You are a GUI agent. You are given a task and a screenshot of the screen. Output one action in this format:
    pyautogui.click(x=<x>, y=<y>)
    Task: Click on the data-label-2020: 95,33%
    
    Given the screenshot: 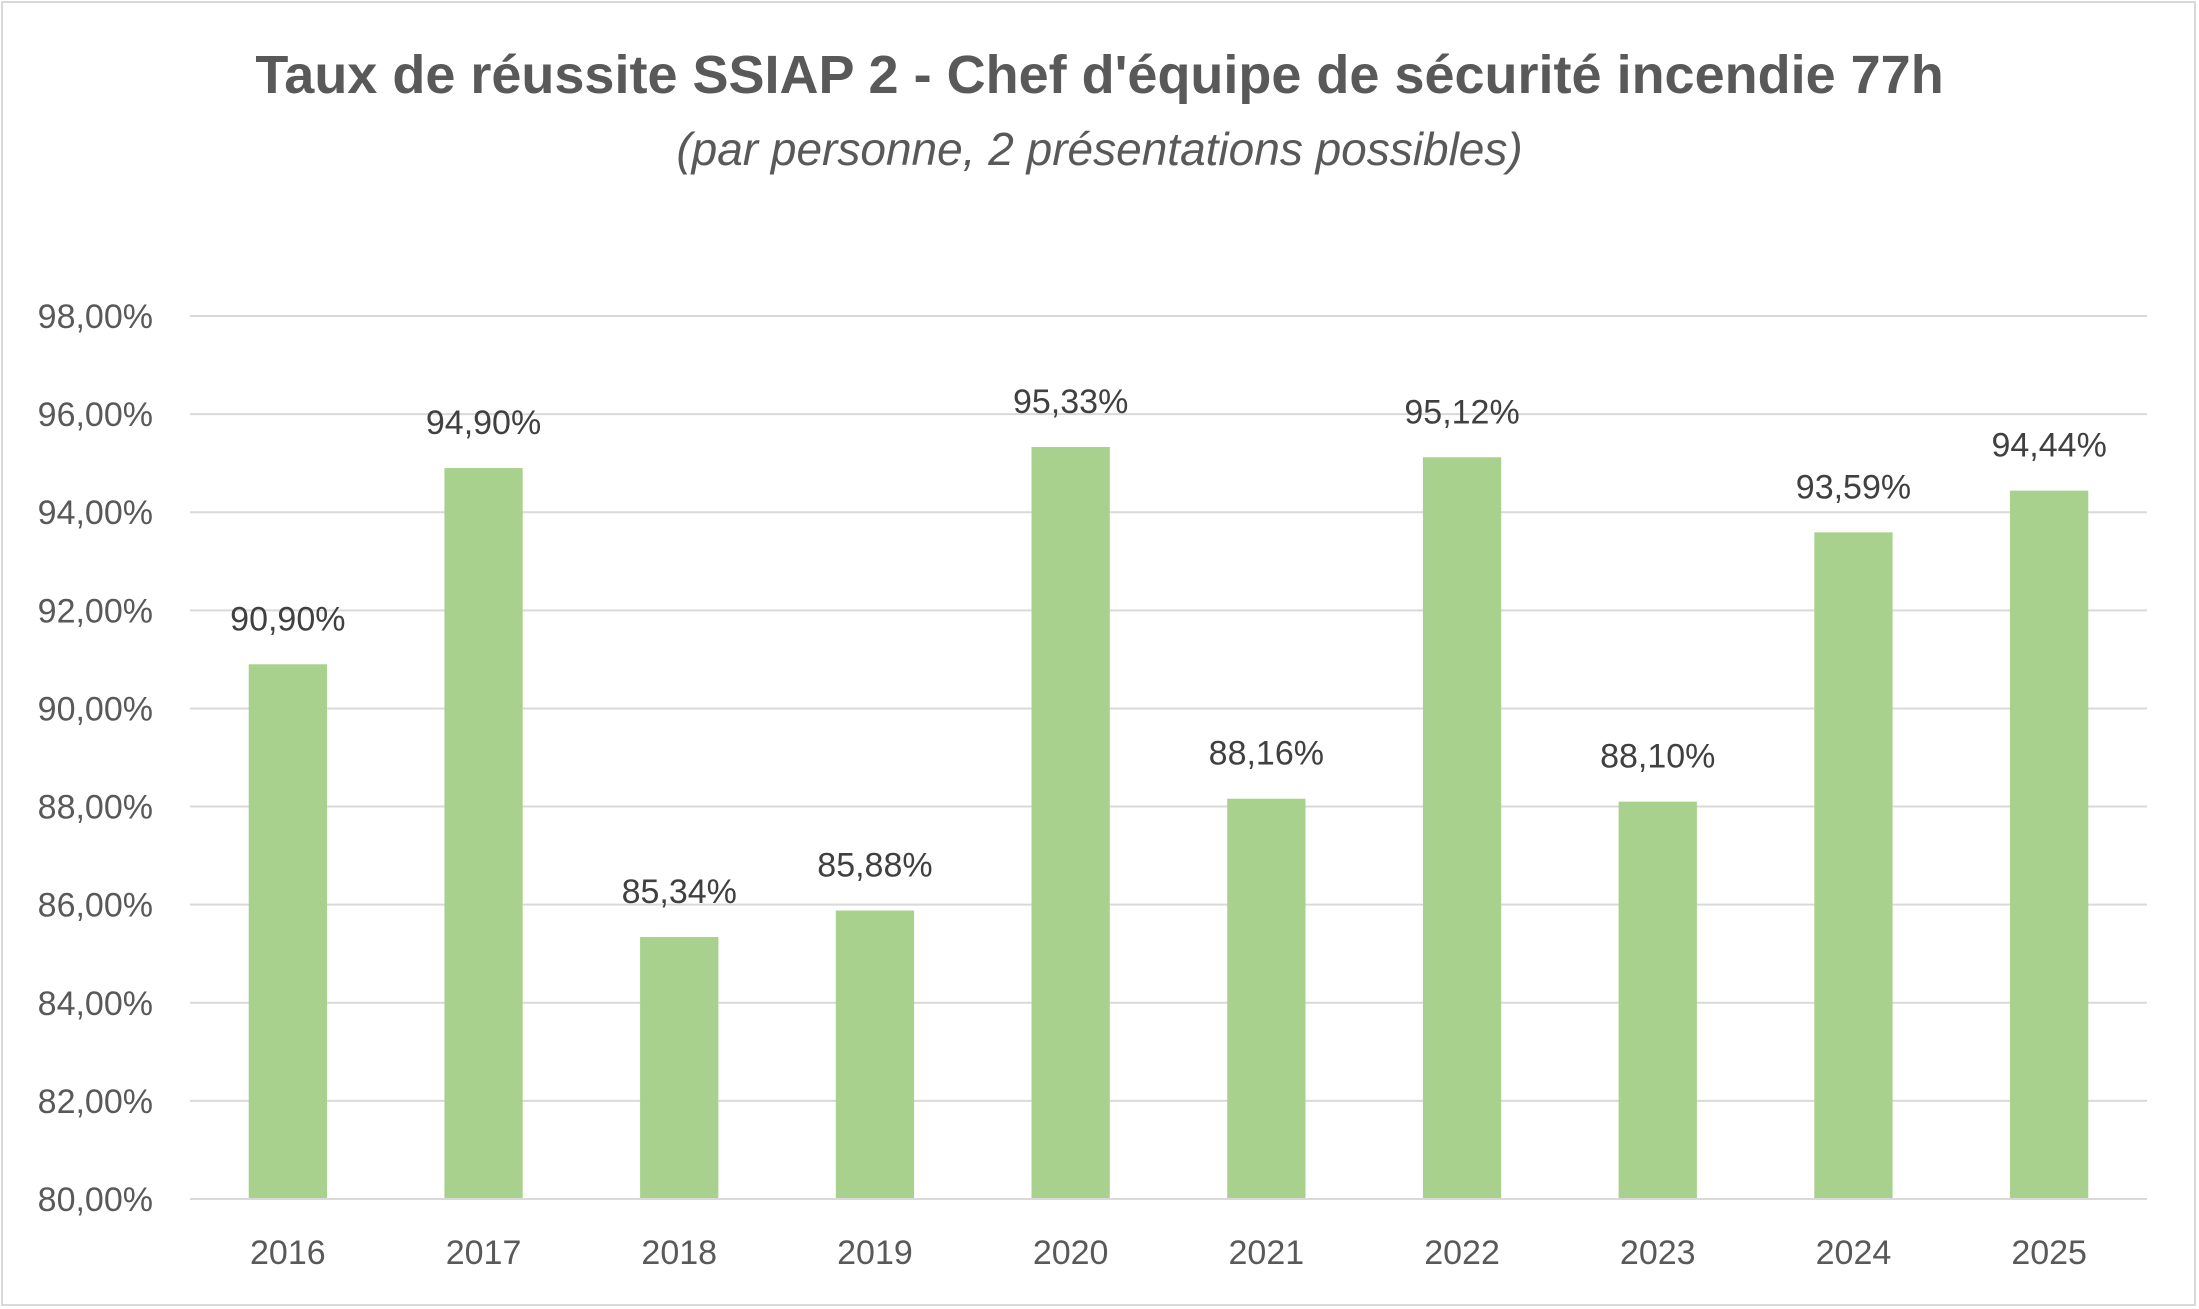 What is the action you would take?
    pyautogui.click(x=1070, y=402)
    